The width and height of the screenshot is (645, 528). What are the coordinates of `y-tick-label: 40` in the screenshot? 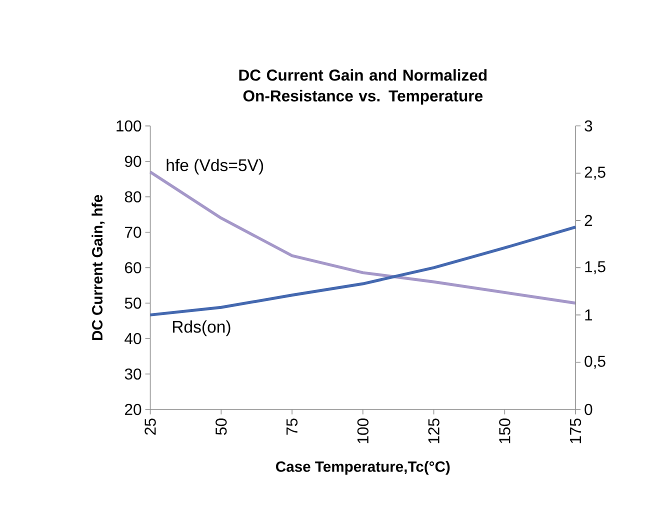 It's located at (133, 338).